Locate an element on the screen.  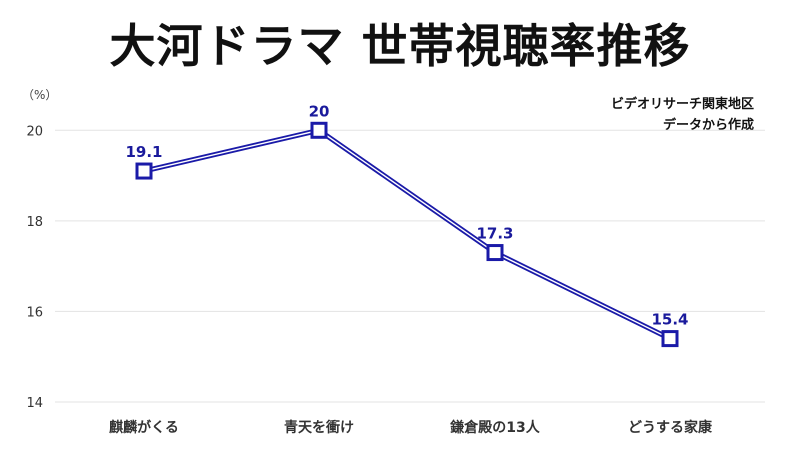
y-tick-label-16: 16 is located at coordinates (34, 312).